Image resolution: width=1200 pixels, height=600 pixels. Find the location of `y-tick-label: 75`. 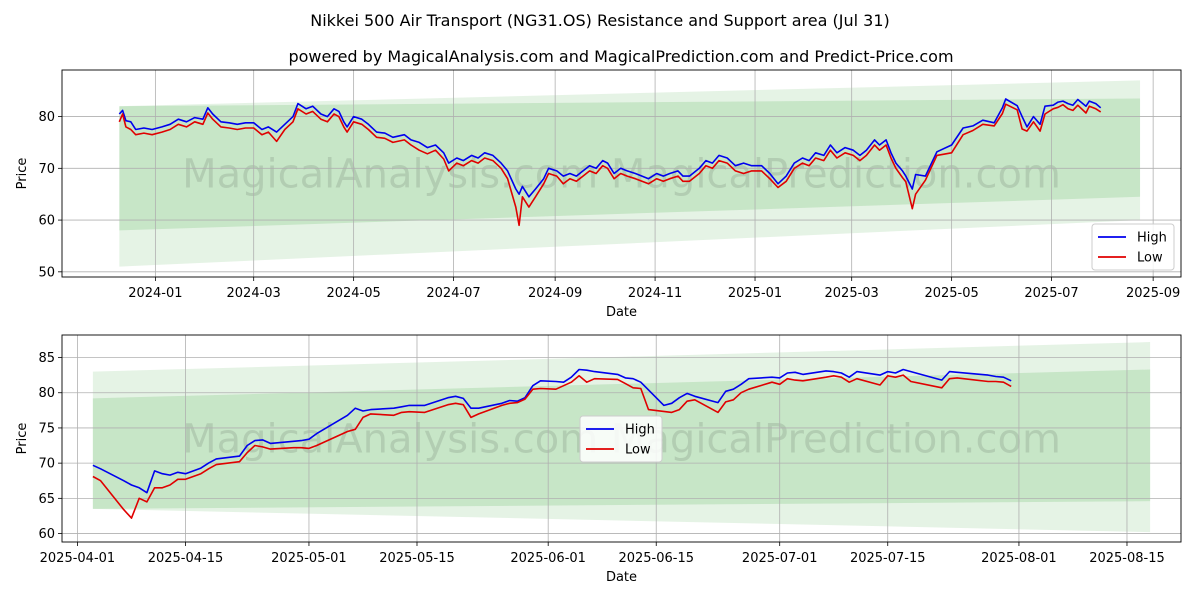

y-tick-label: 75 is located at coordinates (46, 428).